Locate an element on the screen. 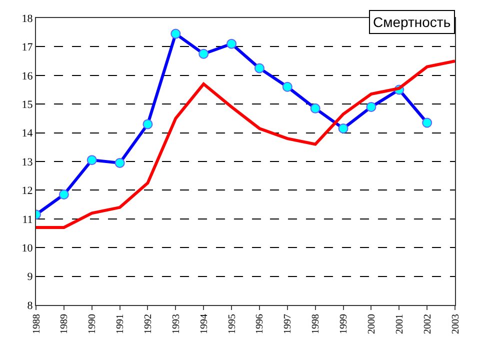 The image size is (477, 349). y-tick-label: 13 is located at coordinates (28, 162).